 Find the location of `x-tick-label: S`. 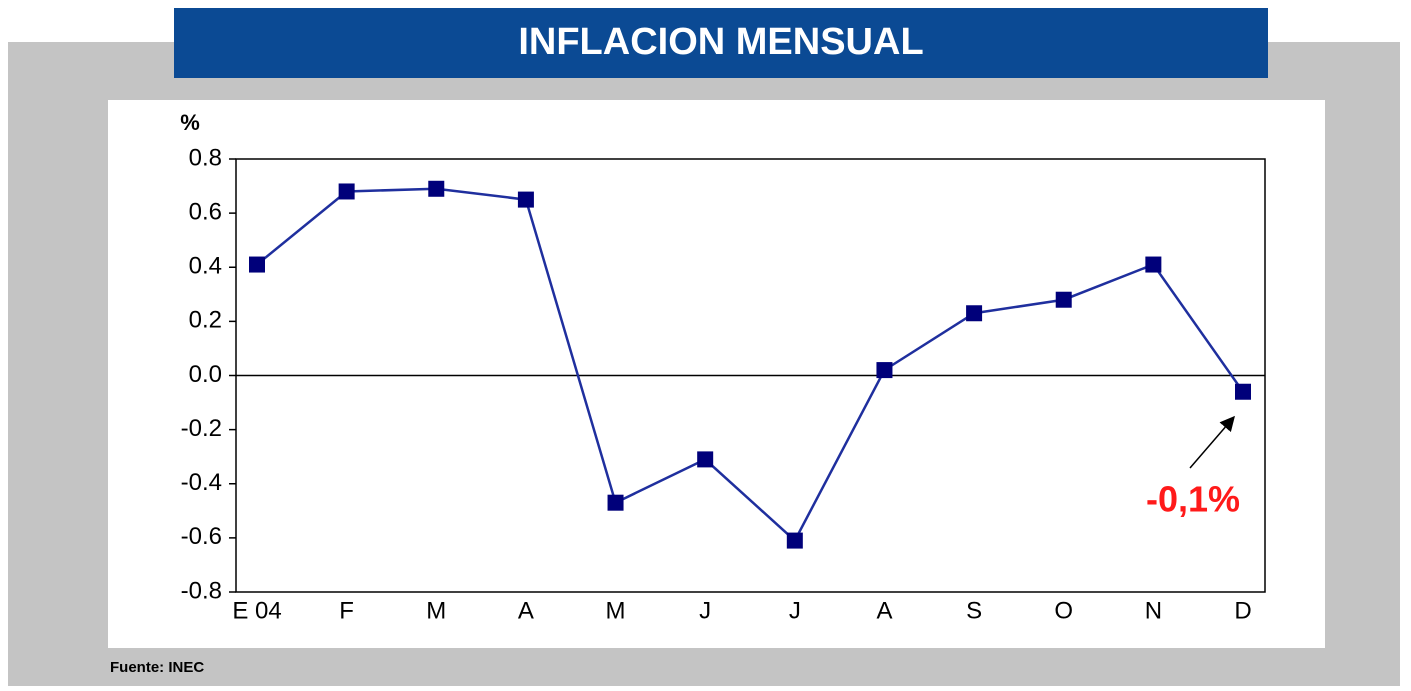

x-tick-label: S is located at coordinates (974, 610).